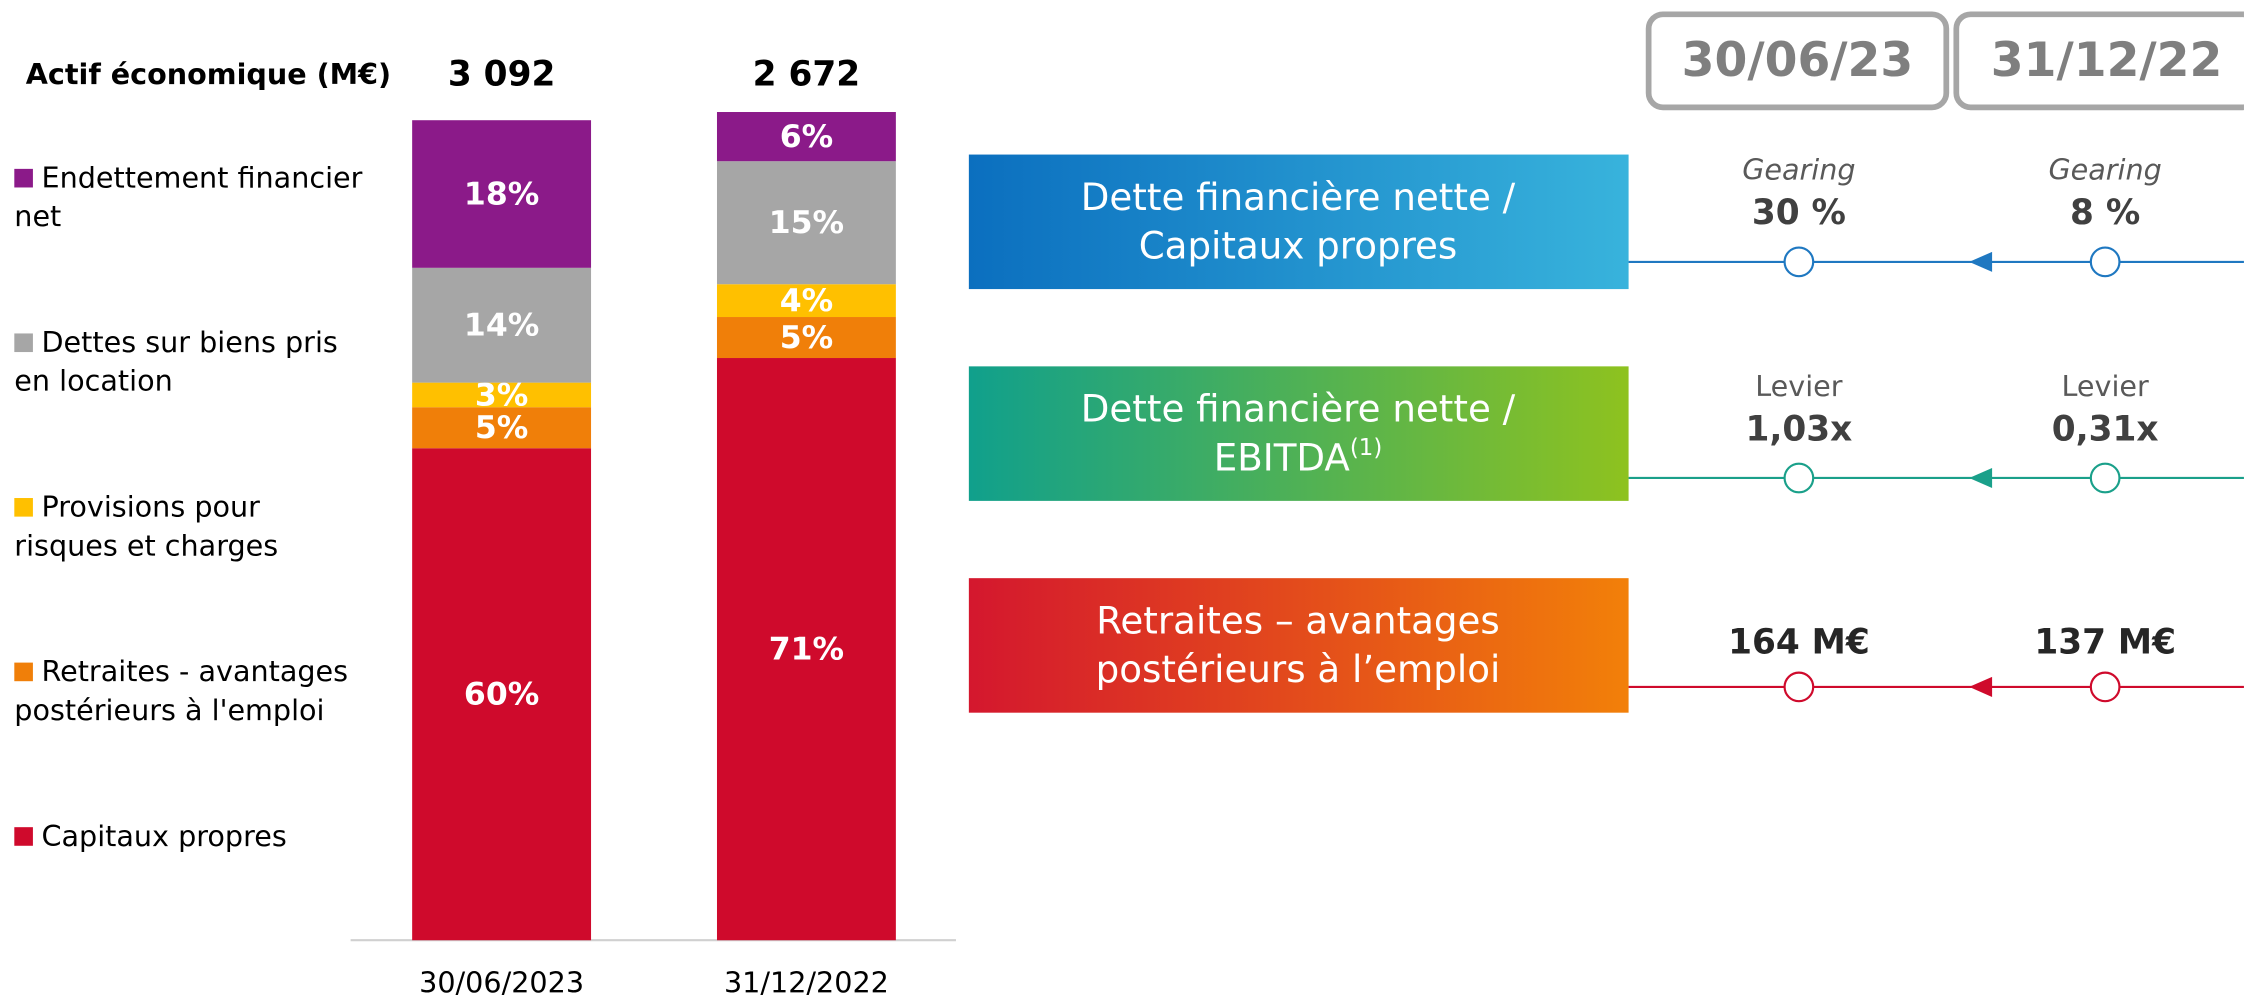 The width and height of the screenshot is (2244, 999). What do you see at coordinates (1366, 447) in the screenshot?
I see `footnote-ref: (1)` at bounding box center [1366, 447].